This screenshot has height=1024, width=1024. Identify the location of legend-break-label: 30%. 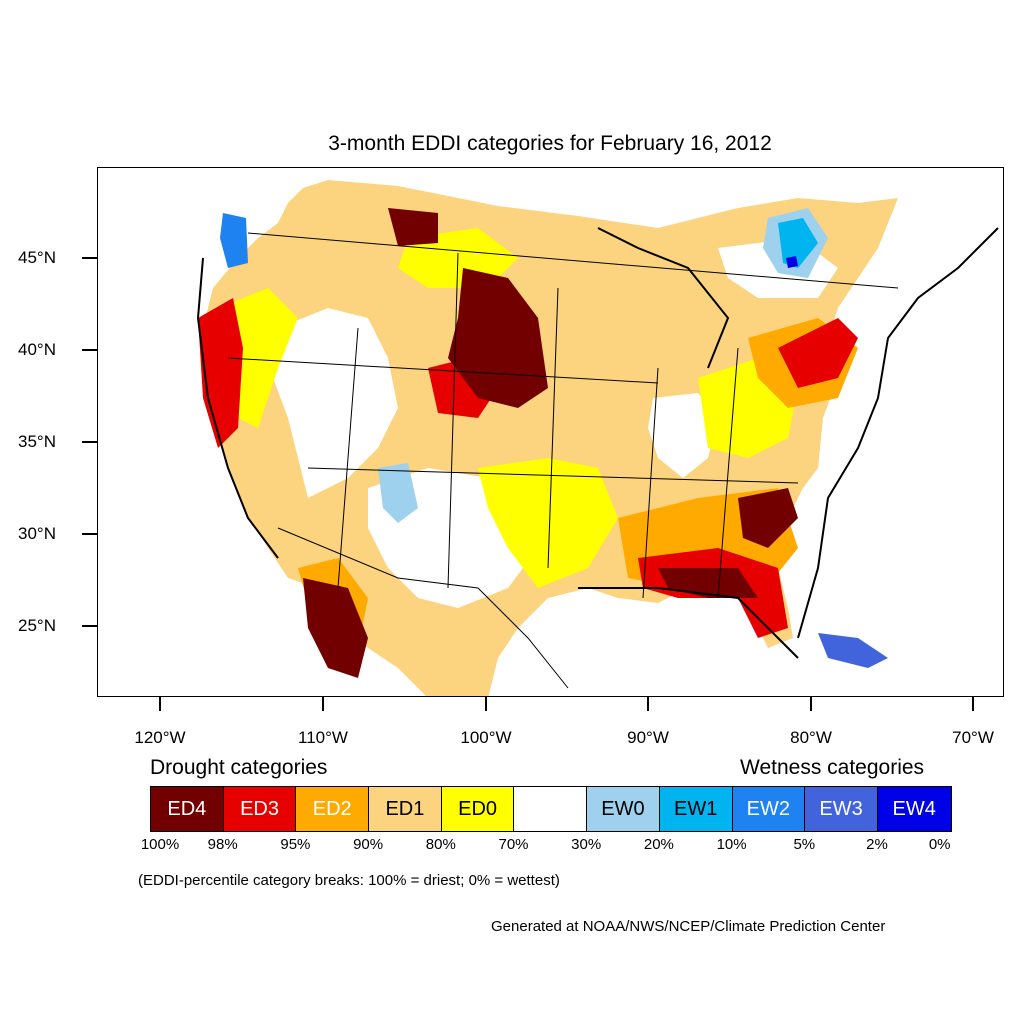
(586, 844).